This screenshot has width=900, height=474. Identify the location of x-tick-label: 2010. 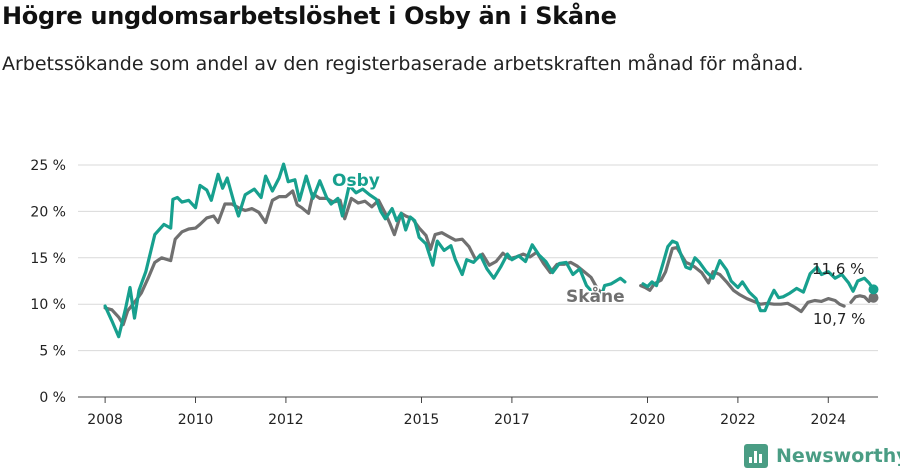
(196, 420).